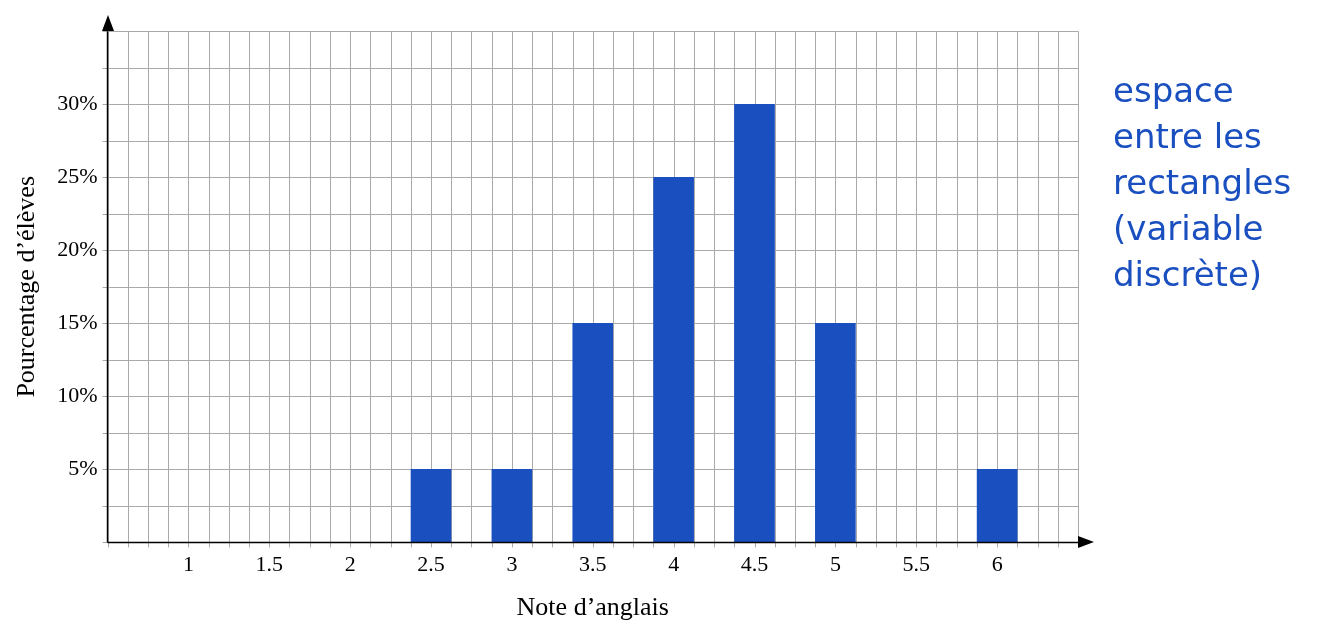 This screenshot has width=1327, height=638. What do you see at coordinates (835, 564) in the screenshot?
I see `x-tick-label: 5` at bounding box center [835, 564].